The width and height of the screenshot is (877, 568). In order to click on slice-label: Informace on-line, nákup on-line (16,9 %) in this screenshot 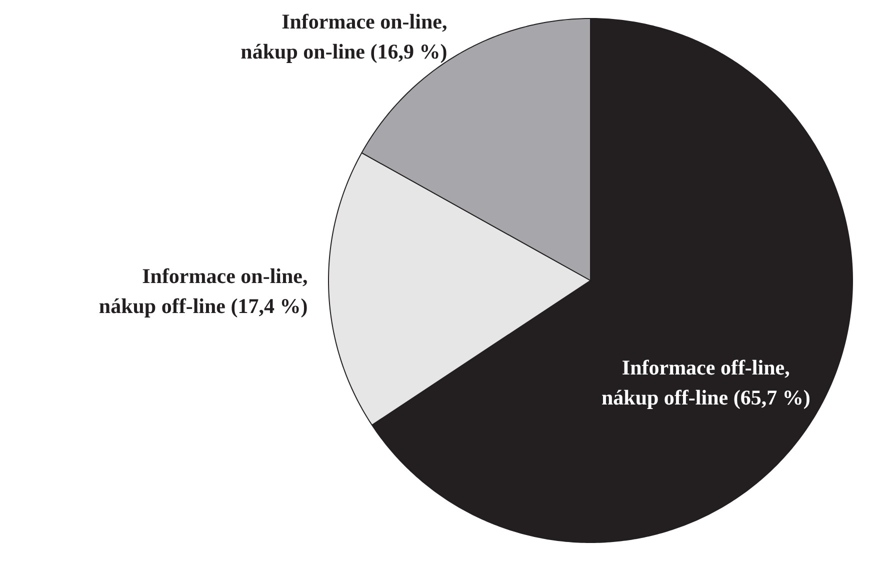, I will do `click(344, 36)`.